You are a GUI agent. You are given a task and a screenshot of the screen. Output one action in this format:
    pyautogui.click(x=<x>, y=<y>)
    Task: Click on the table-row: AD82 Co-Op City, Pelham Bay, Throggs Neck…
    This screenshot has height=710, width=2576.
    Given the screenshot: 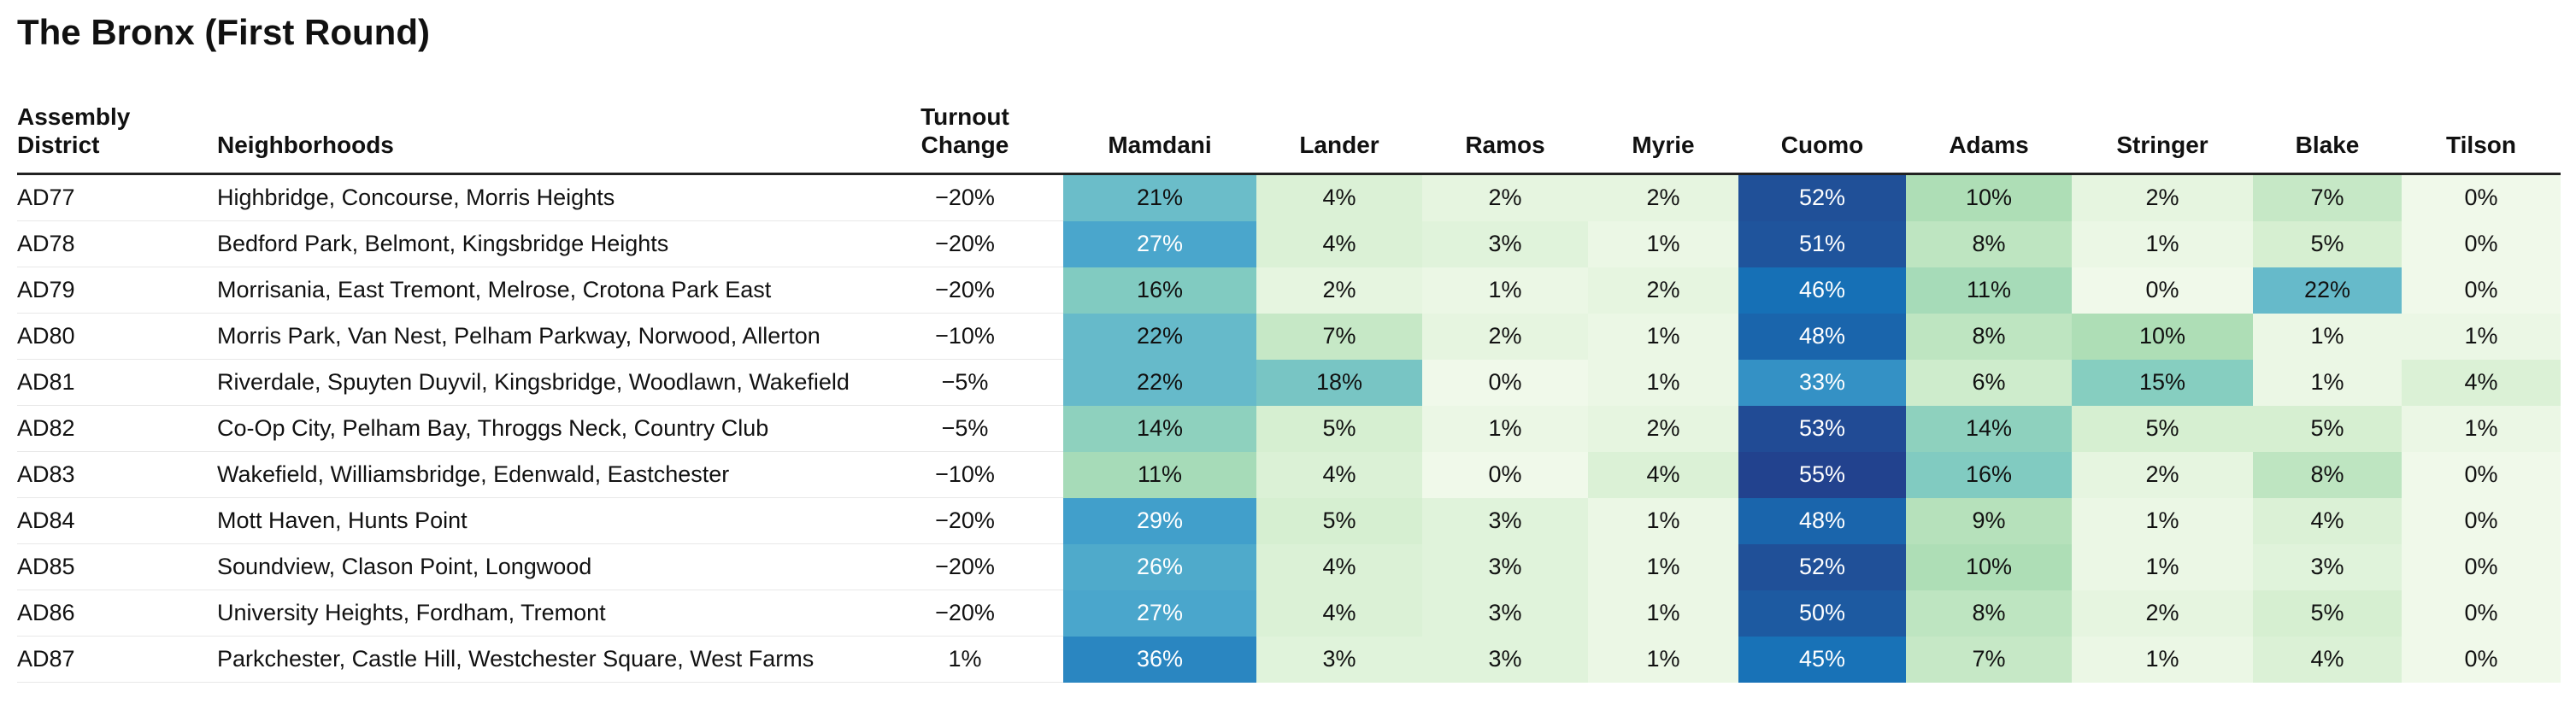 What is the action you would take?
    pyautogui.click(x=1289, y=428)
    